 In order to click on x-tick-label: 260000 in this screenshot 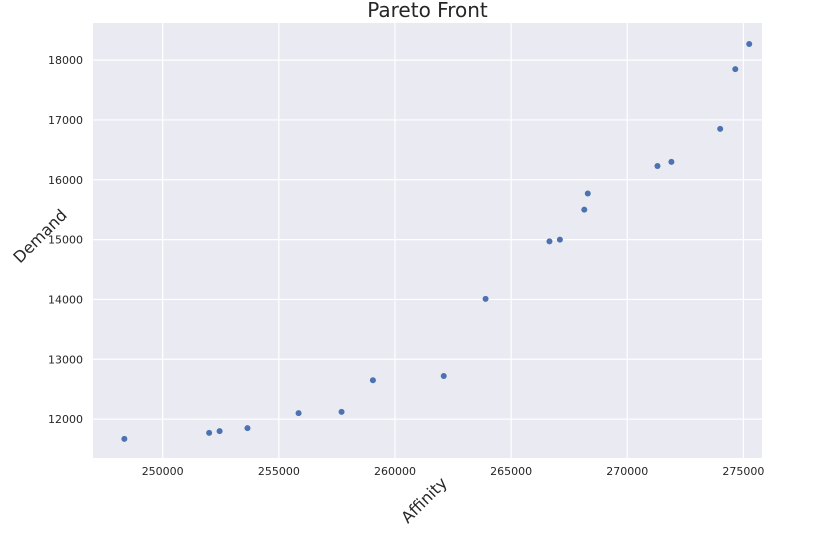, I will do `click(395, 471)`.